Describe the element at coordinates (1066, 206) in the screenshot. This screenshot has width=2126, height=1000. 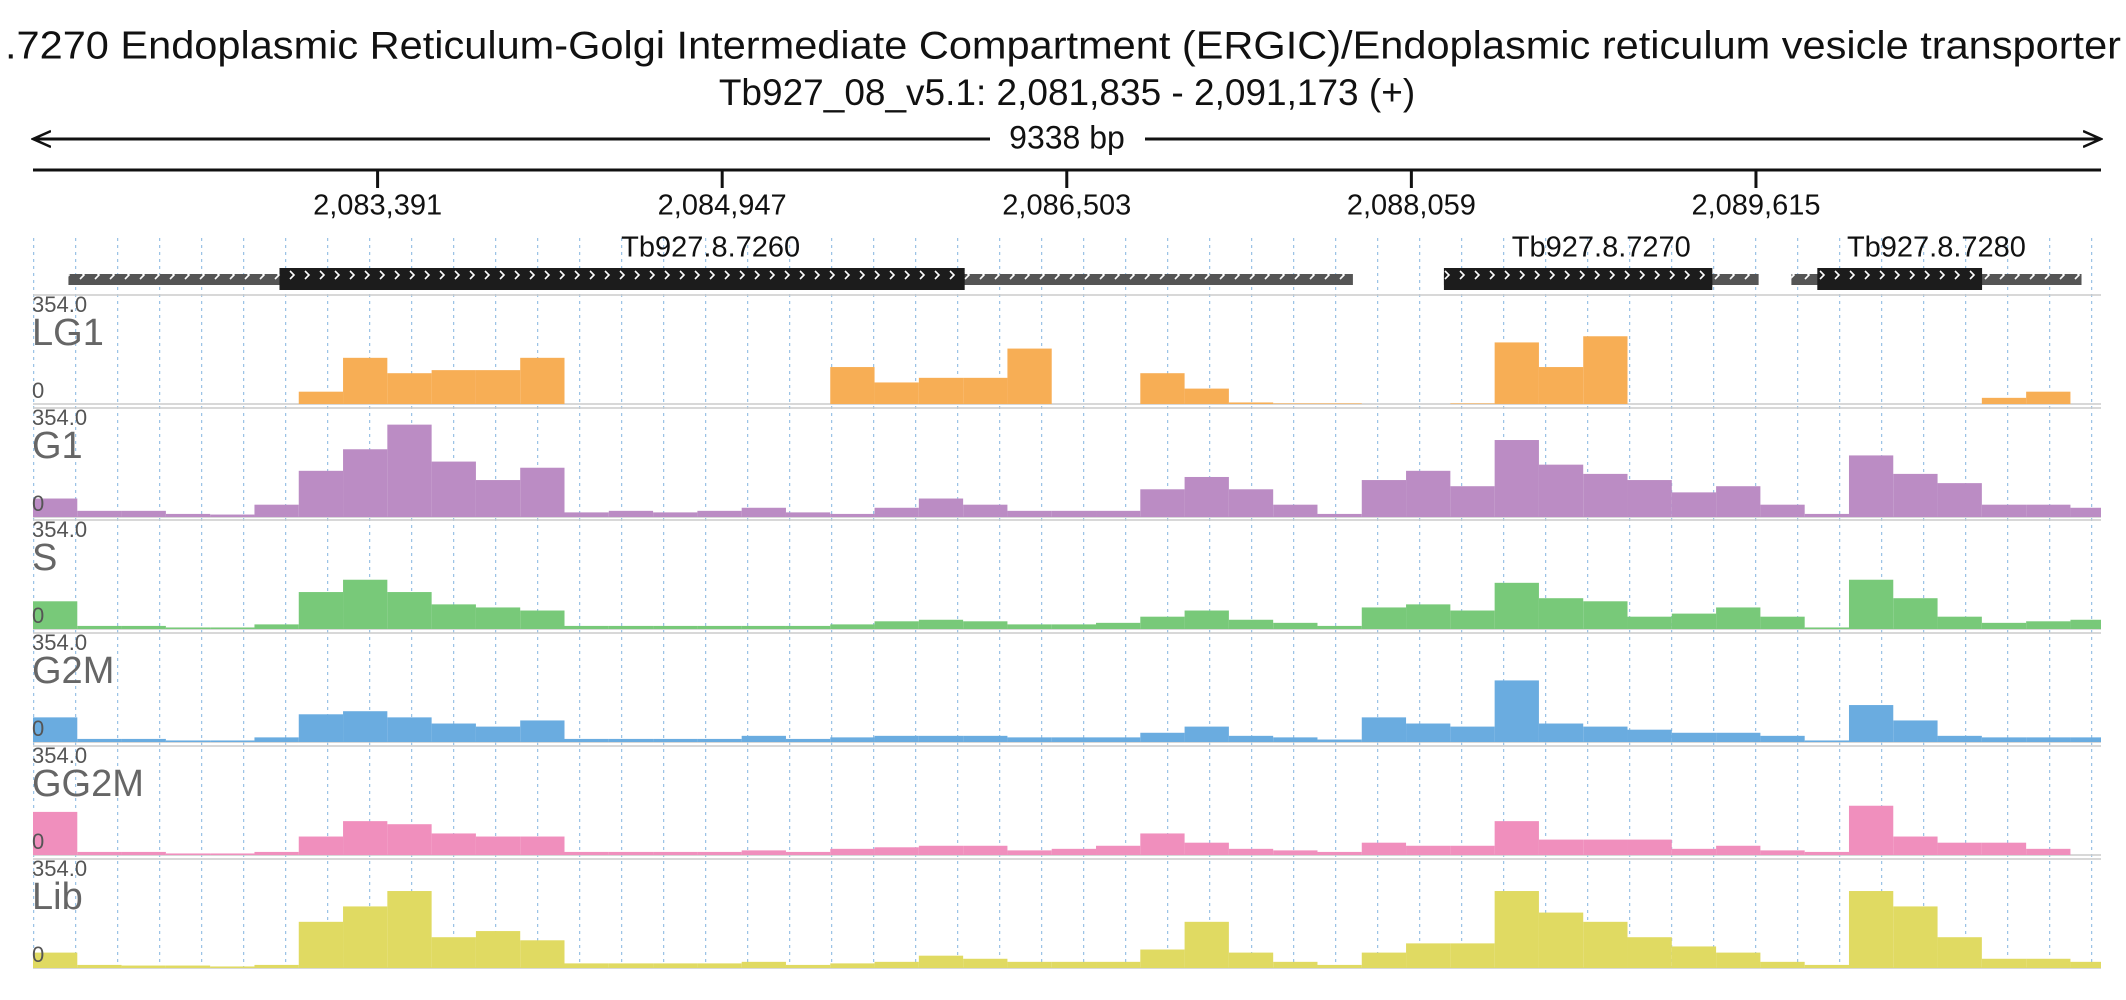
I see `x-tick-label: 2,086,503` at that location.